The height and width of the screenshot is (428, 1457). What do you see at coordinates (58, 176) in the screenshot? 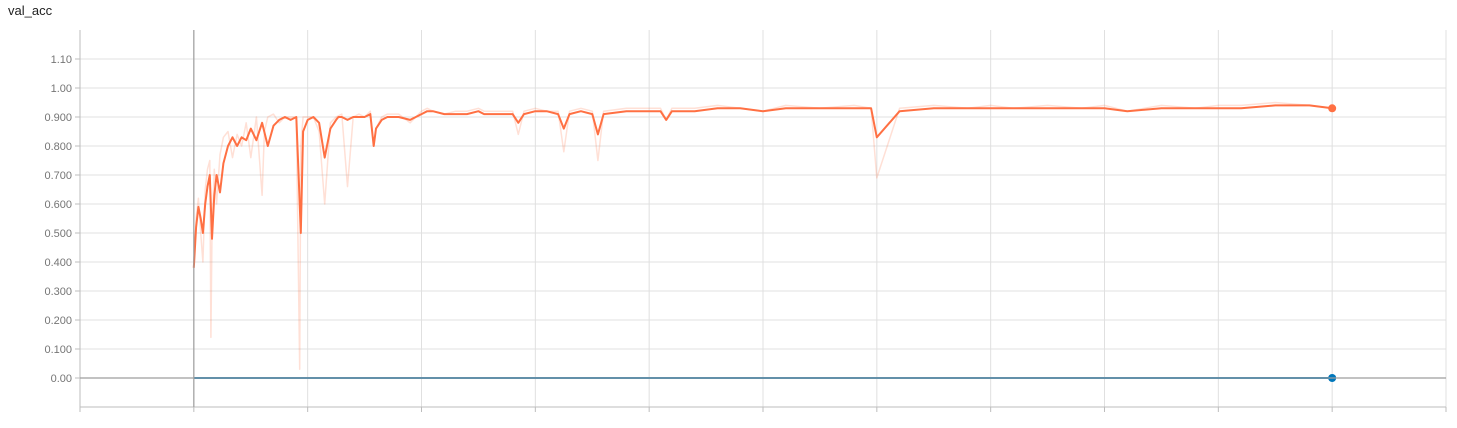
I see `y-tick-label: 0.700` at bounding box center [58, 176].